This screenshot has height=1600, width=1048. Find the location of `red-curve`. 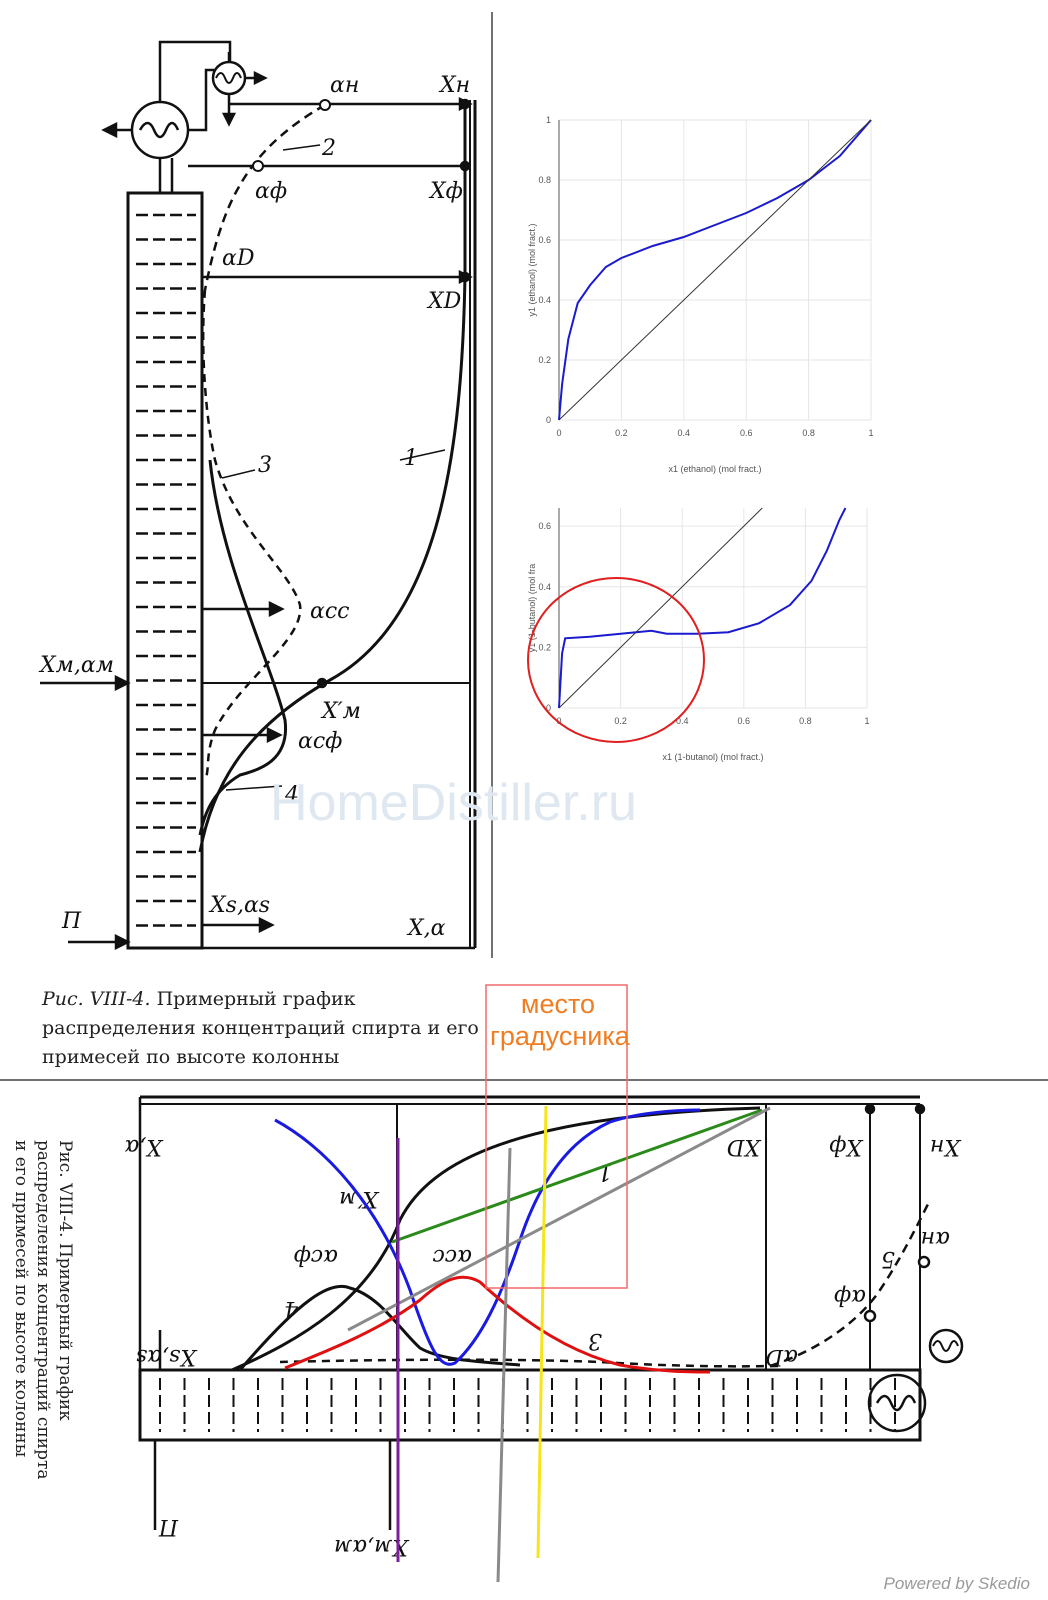

red-curve is located at coordinates (497, 1324).